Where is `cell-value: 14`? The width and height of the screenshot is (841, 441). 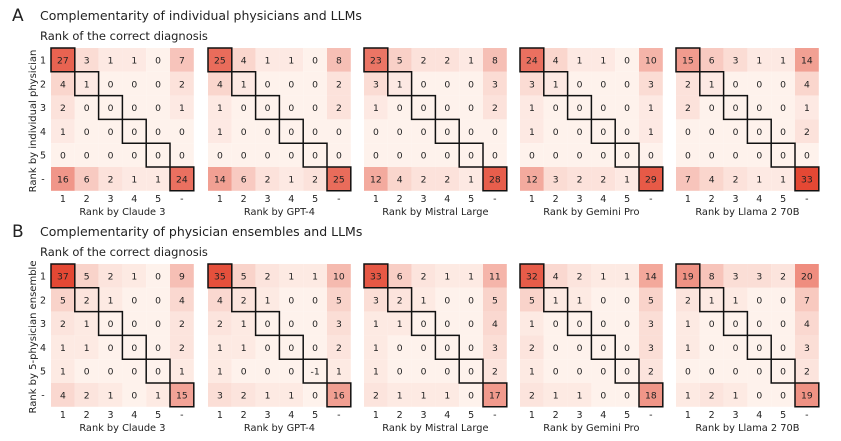 cell-value: 14 is located at coordinates (220, 180).